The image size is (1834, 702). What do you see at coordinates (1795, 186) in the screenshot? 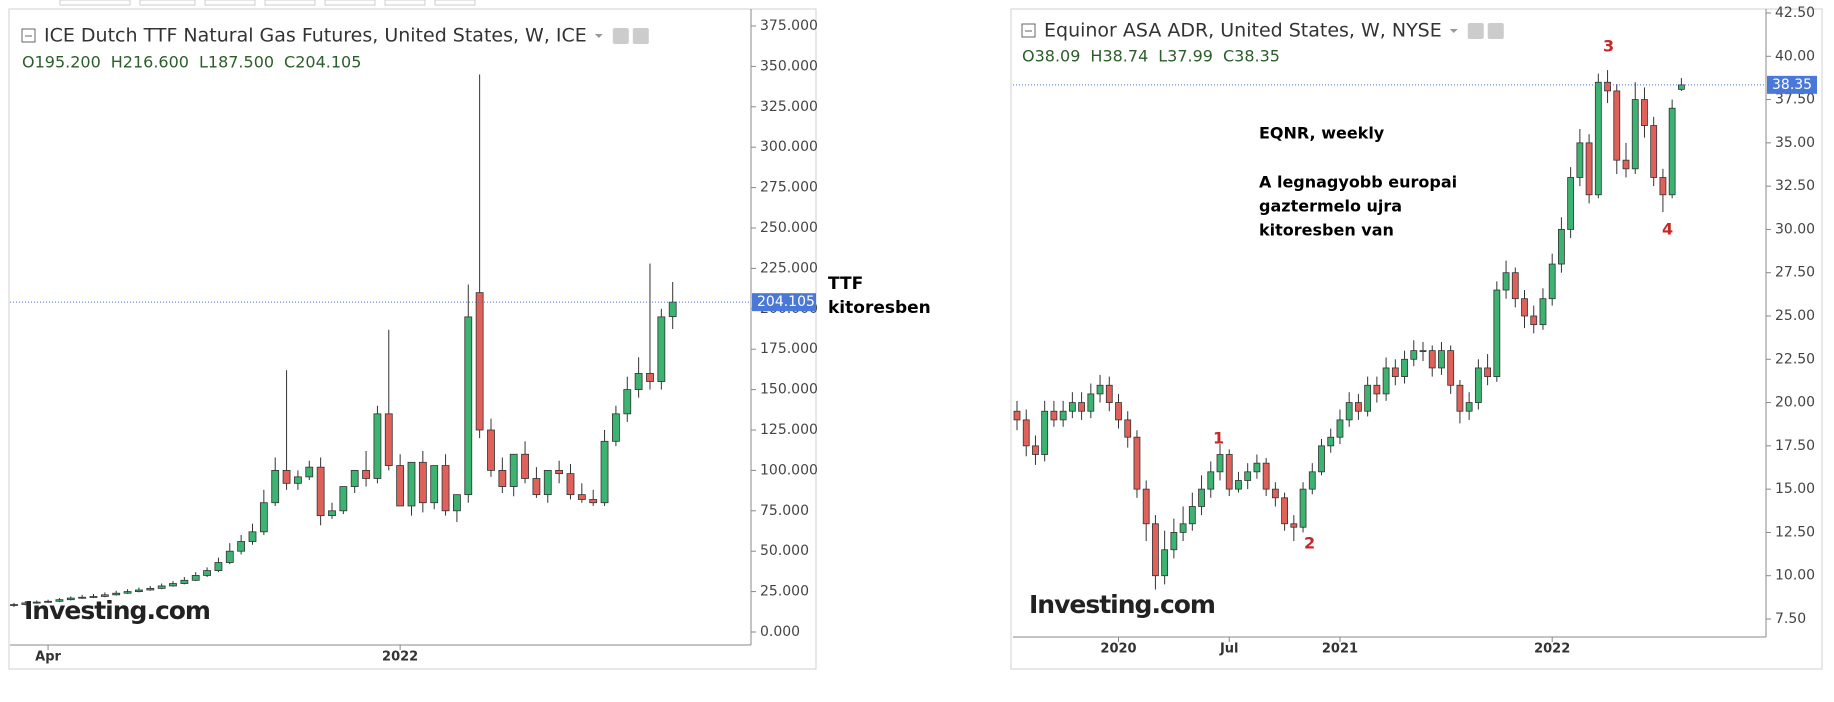
I see `y-tick-label: 32.50` at bounding box center [1795, 186].